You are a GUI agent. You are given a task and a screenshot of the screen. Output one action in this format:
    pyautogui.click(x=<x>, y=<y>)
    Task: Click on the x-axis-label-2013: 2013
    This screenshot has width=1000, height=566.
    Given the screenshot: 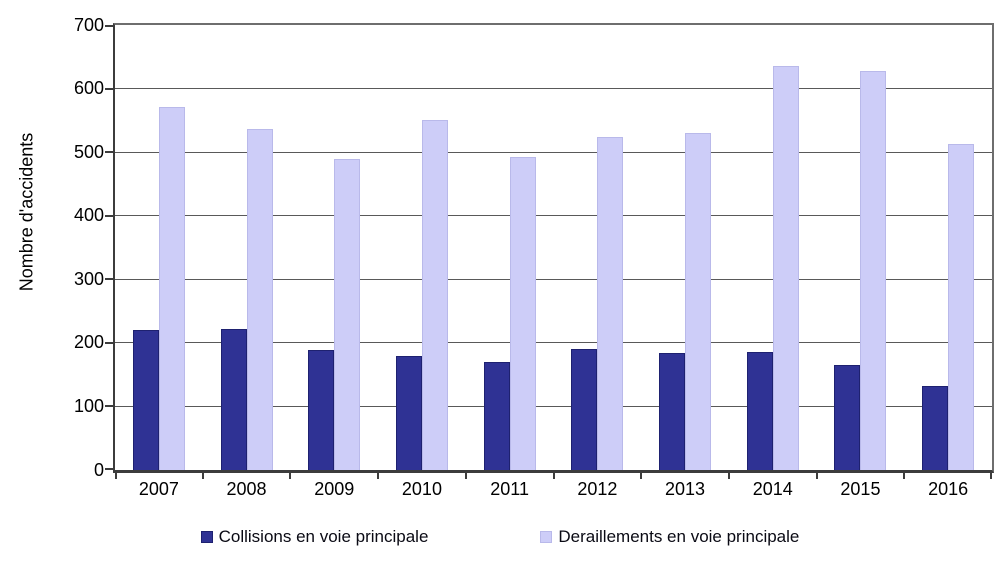 What is the action you would take?
    pyautogui.click(x=685, y=489)
    